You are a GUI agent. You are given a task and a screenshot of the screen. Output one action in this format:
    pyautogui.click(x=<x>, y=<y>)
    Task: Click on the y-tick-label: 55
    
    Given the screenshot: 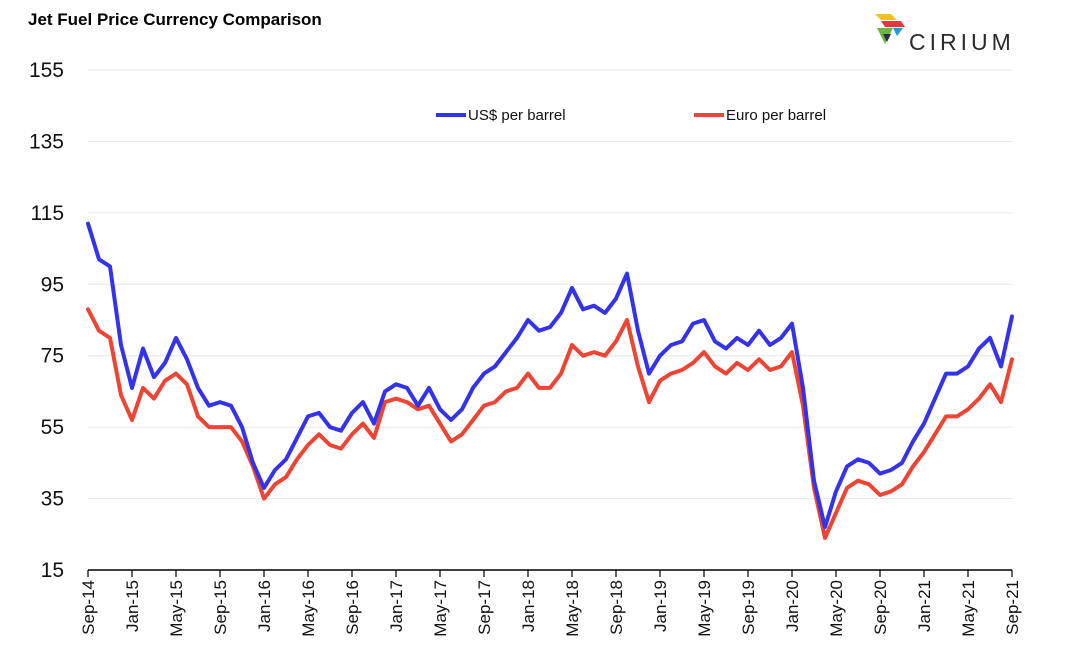 What is the action you would take?
    pyautogui.click(x=52, y=427)
    